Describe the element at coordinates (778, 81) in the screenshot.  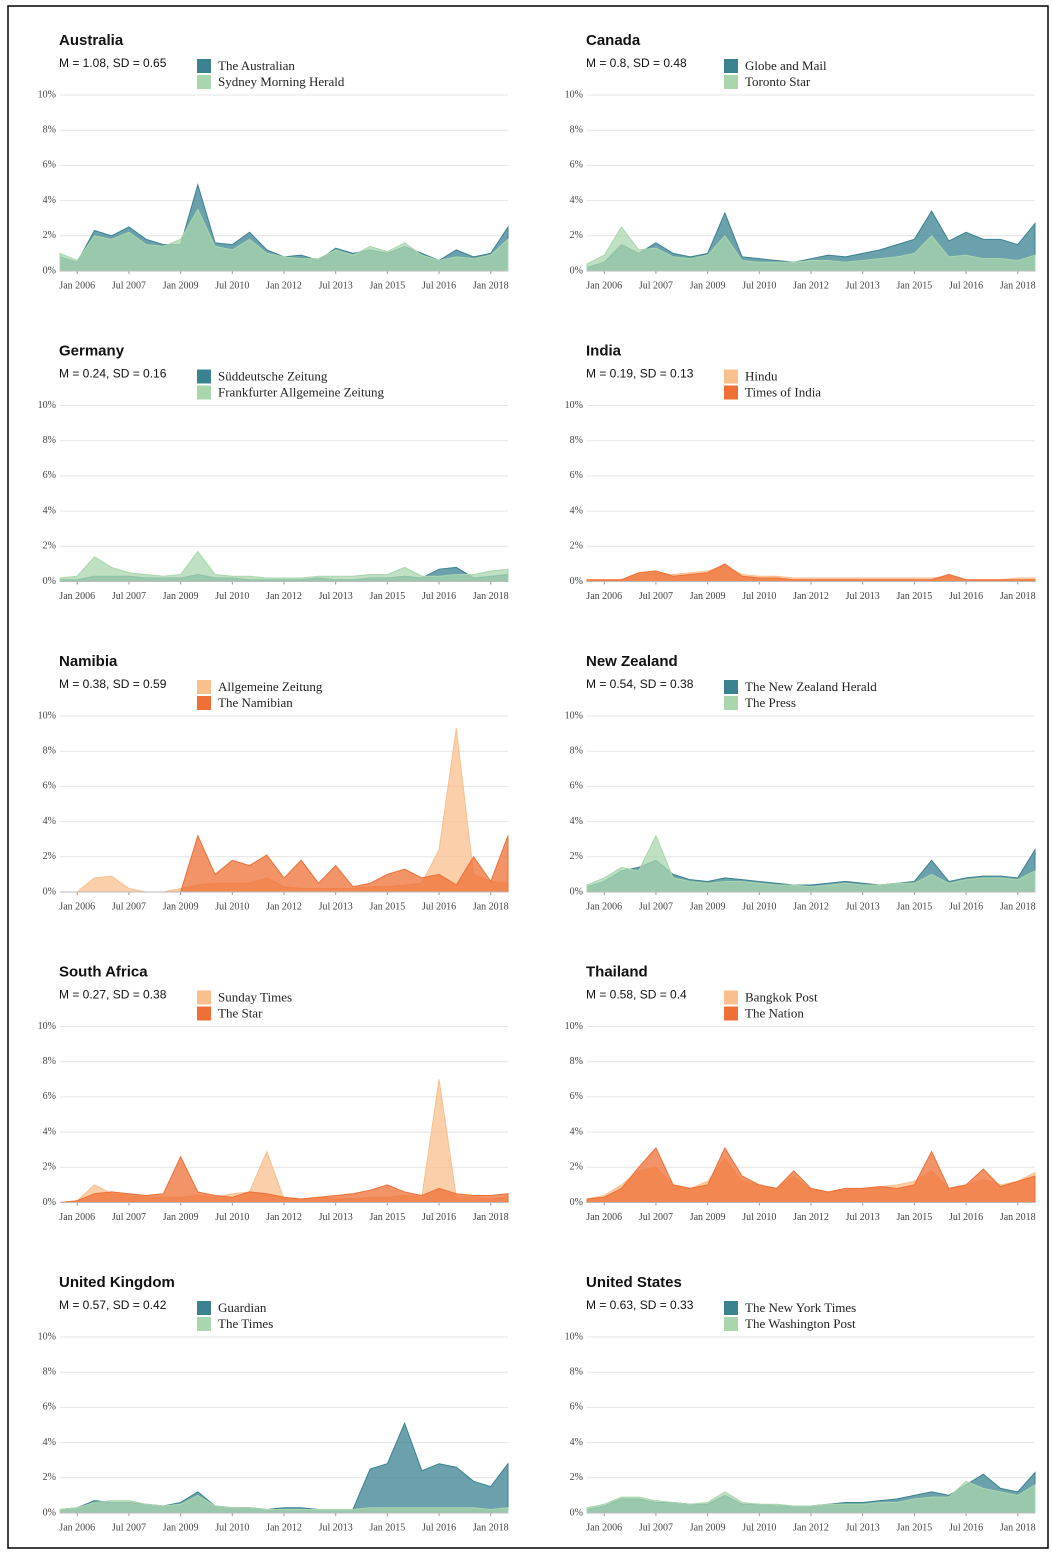
I see `legend-label: Toronto Star` at that location.